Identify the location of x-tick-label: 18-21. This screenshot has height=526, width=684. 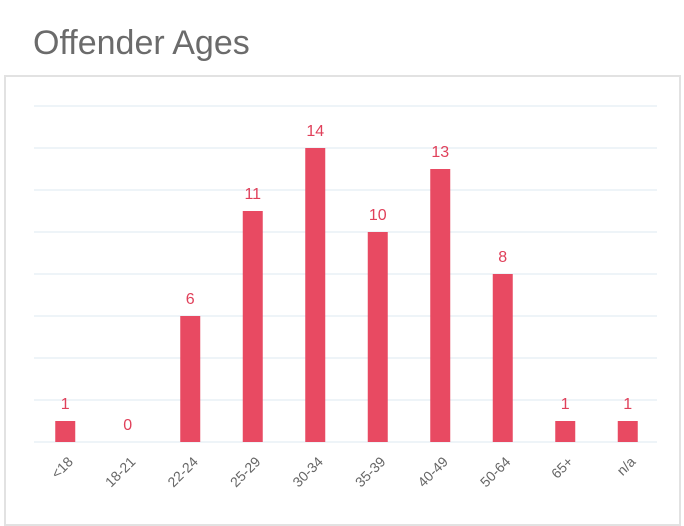
(120, 471).